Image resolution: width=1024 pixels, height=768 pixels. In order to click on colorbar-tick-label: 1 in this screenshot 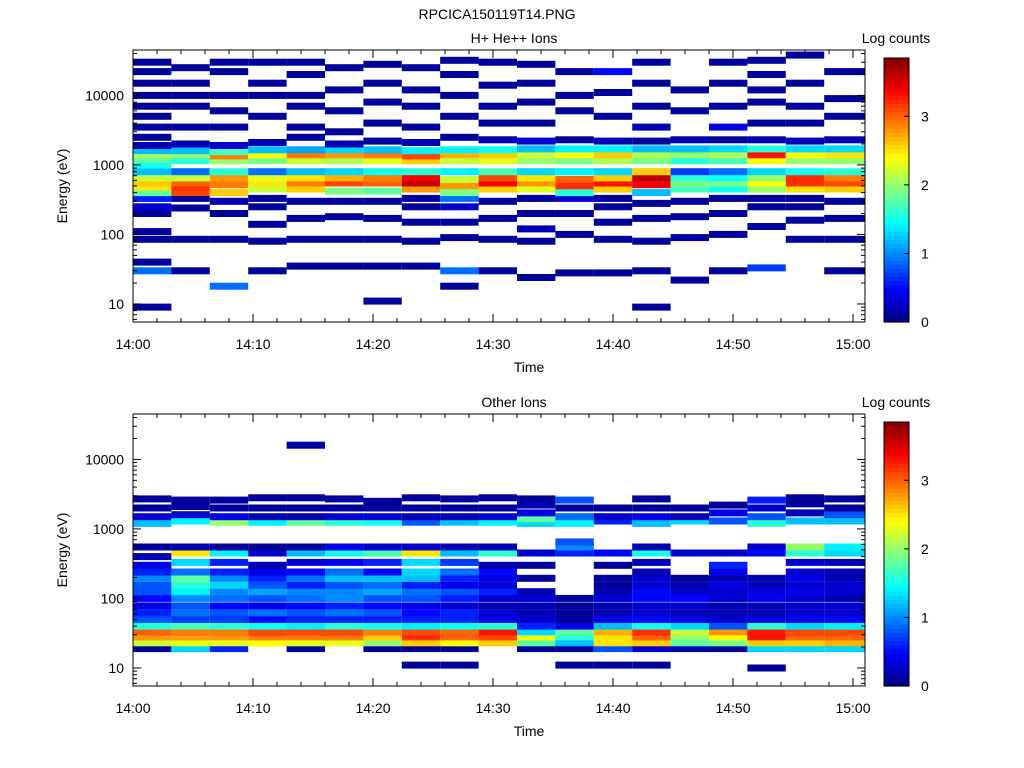, I will do `click(925, 253)`.